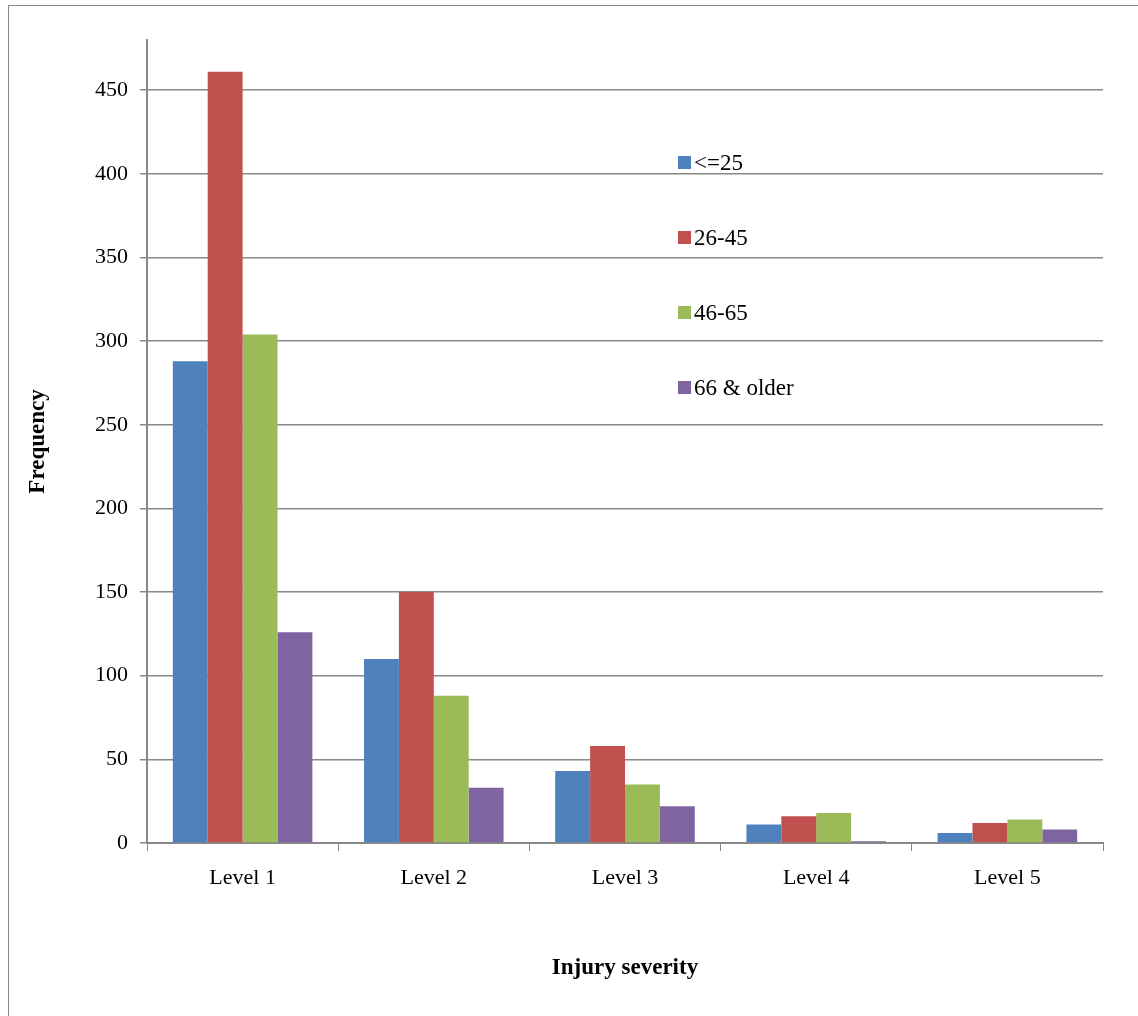 This screenshot has width=1138, height=1016. What do you see at coordinates (111, 339) in the screenshot?
I see `y-tick-label: 300` at bounding box center [111, 339].